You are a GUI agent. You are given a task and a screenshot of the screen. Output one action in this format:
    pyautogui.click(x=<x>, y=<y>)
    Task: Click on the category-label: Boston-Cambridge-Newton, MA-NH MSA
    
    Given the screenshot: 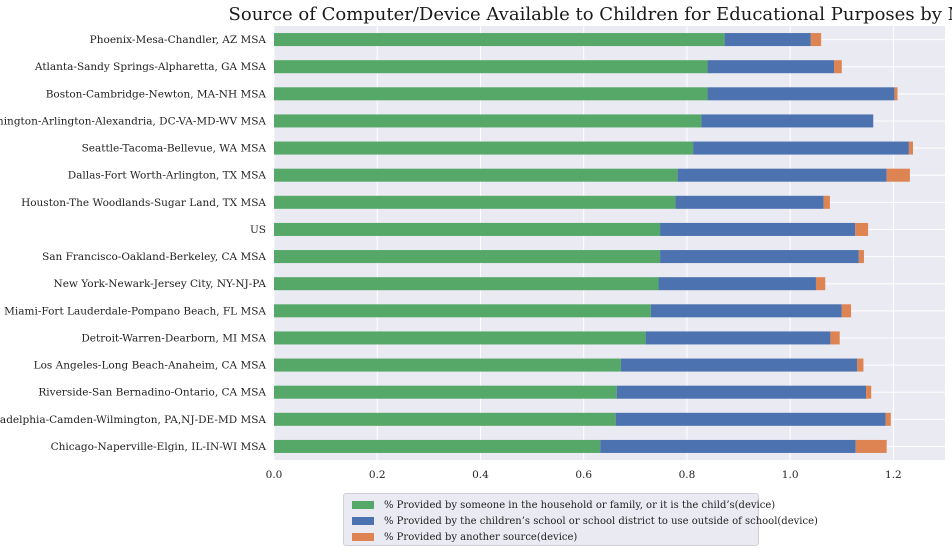 What is the action you would take?
    pyautogui.click(x=156, y=94)
    